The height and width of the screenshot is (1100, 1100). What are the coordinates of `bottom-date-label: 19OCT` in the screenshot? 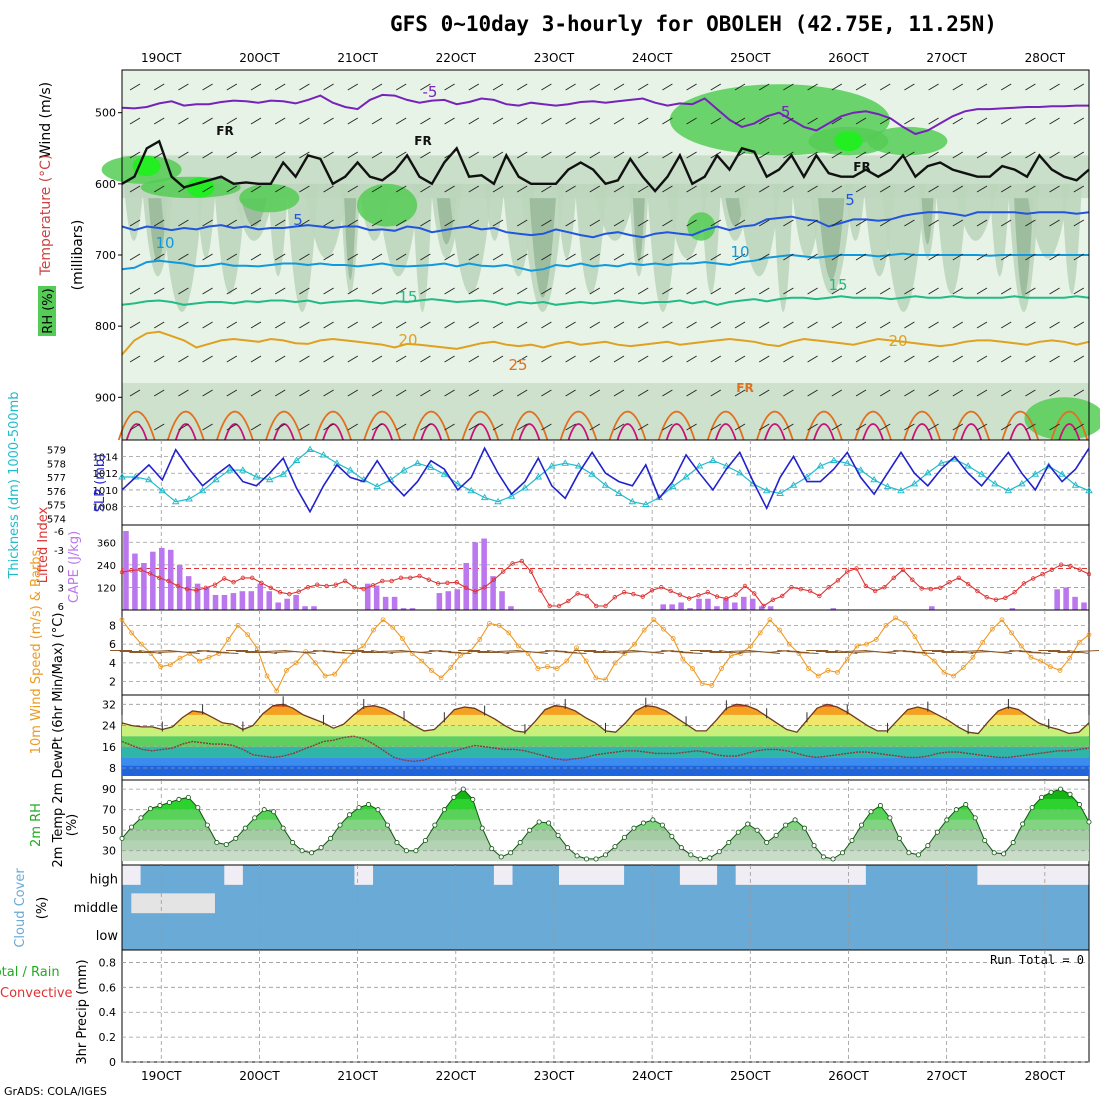 It's located at (161, 1076).